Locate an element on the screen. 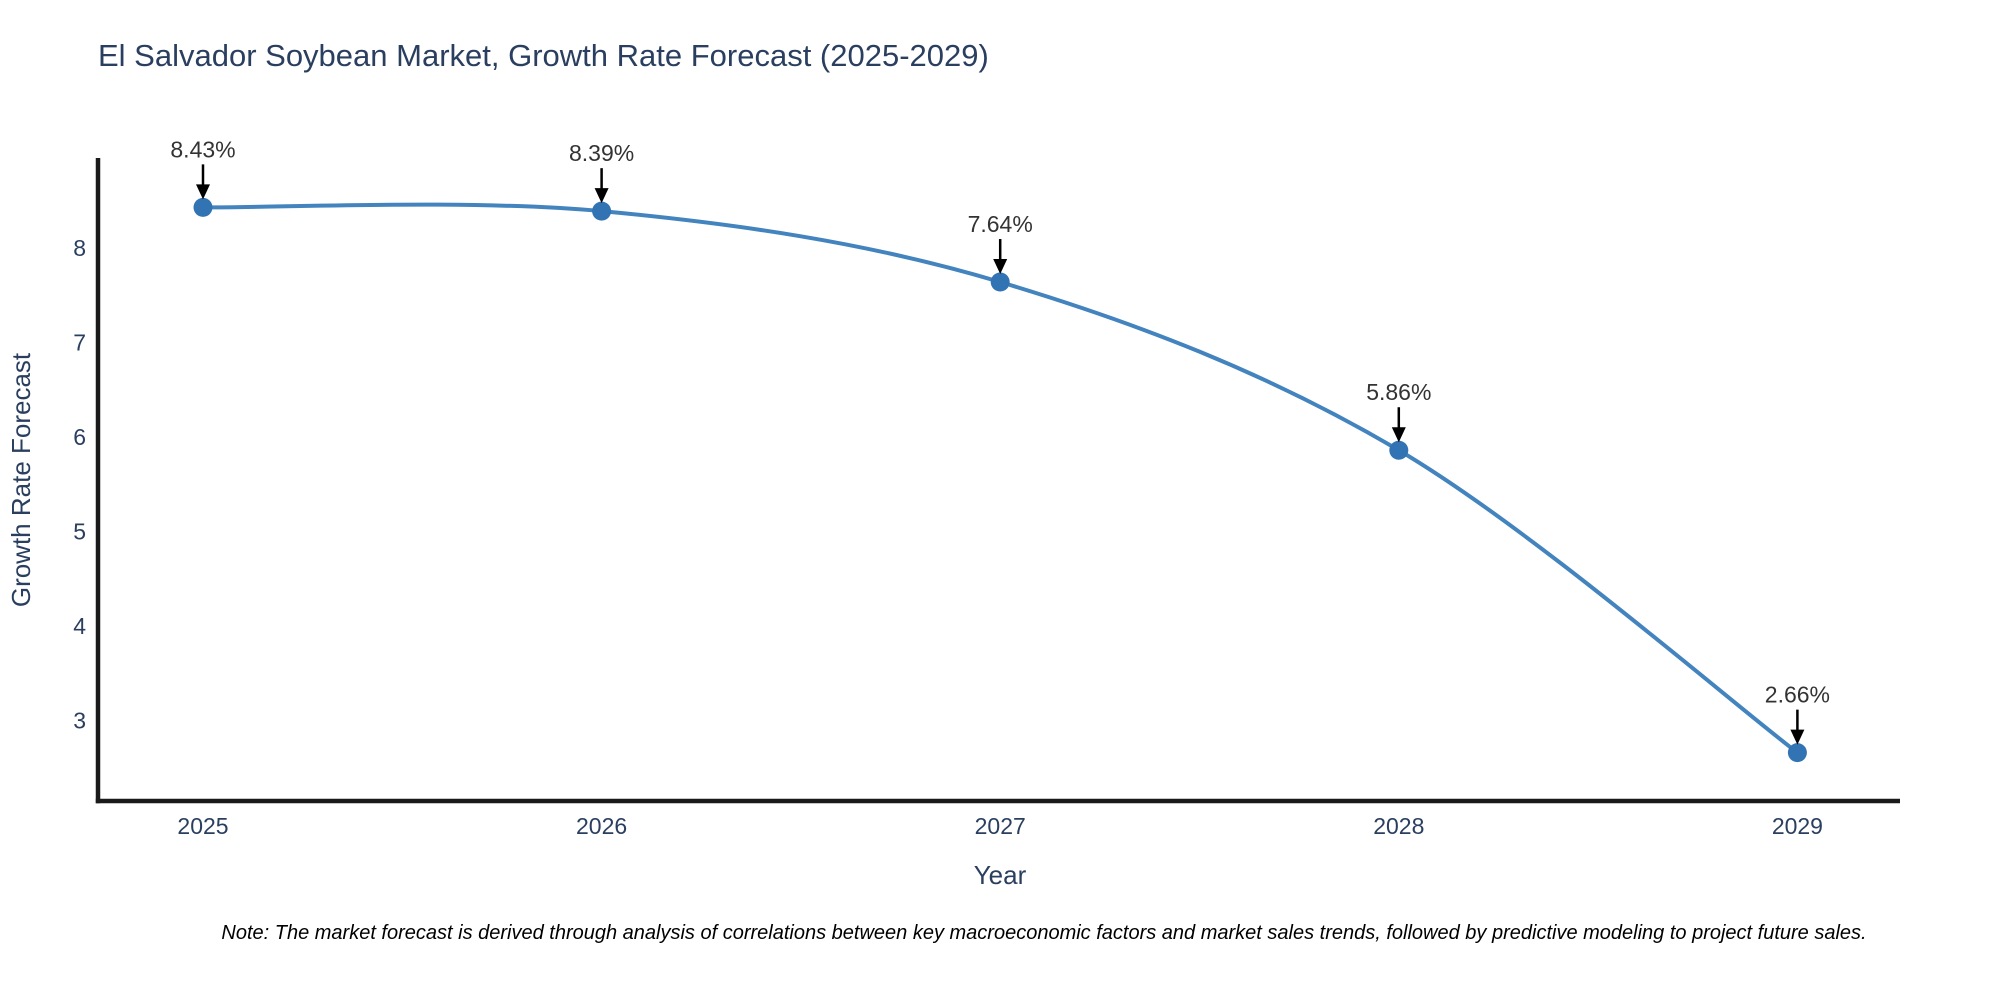 This screenshot has height=1000, width=2000. y-tick-label: 7 is located at coordinates (79, 343).